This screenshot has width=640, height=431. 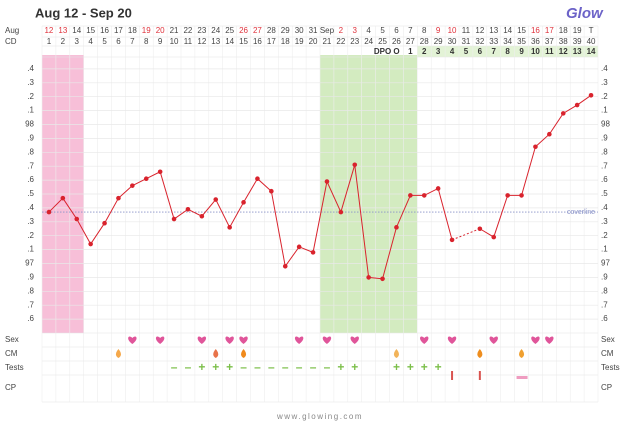 I want to click on y-tick-label: 98, so click(x=29, y=124).